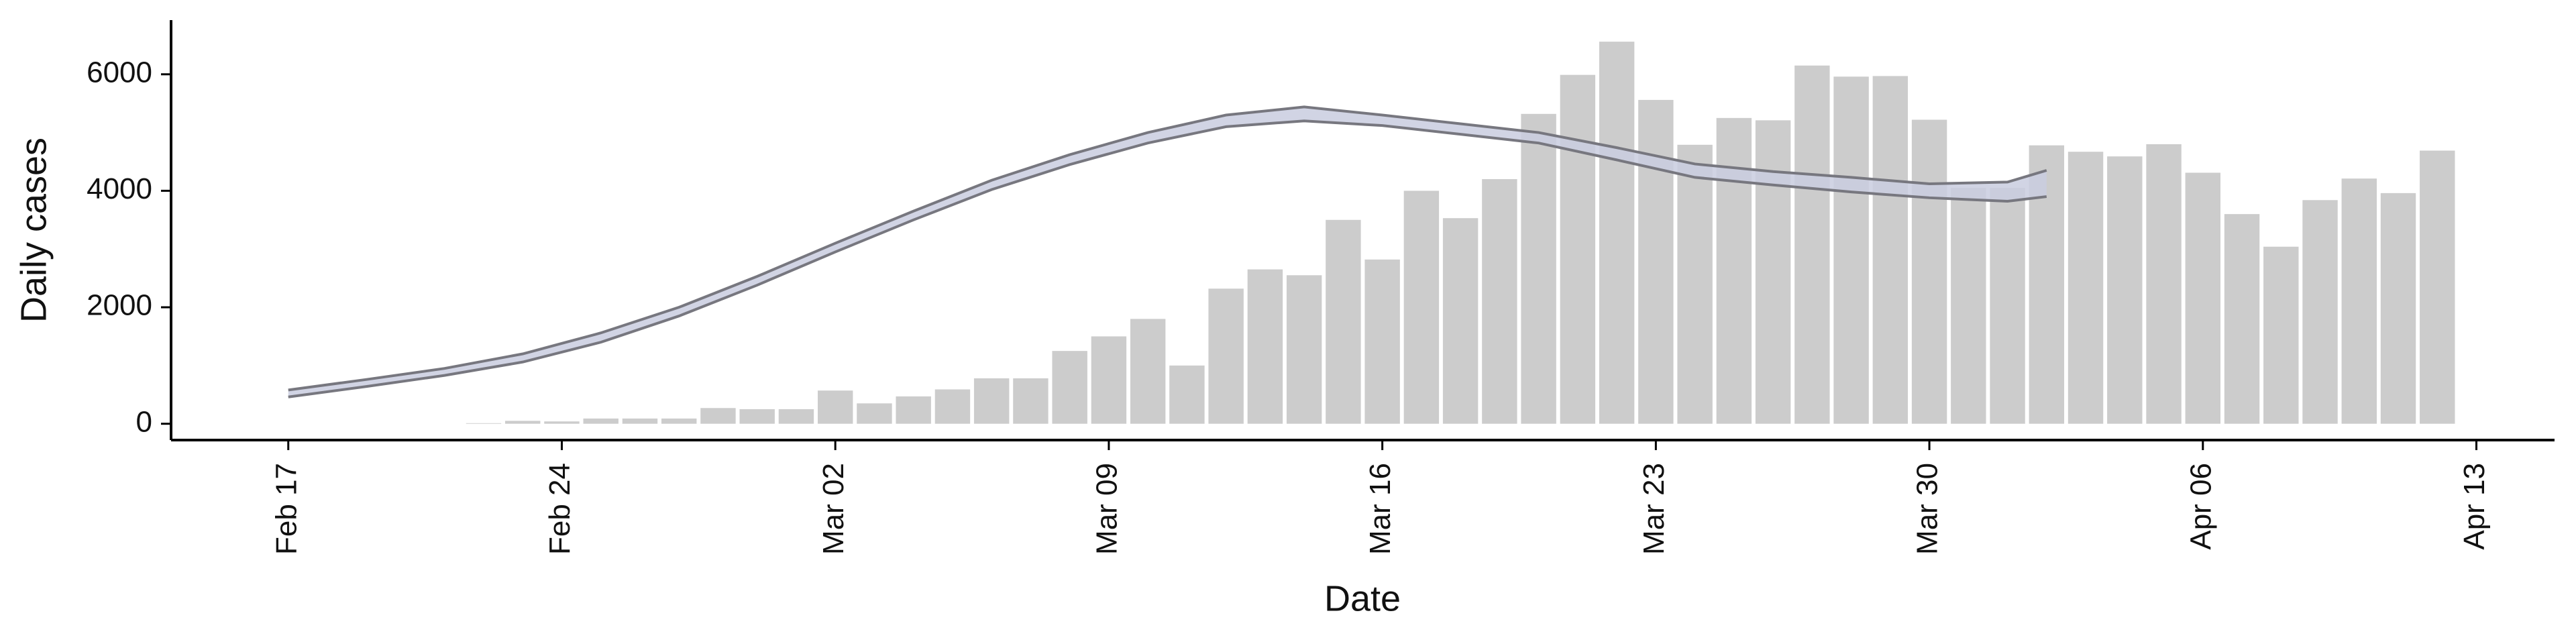  Describe the element at coordinates (119, 72) in the screenshot. I see `y-tick-label: 6000` at that location.